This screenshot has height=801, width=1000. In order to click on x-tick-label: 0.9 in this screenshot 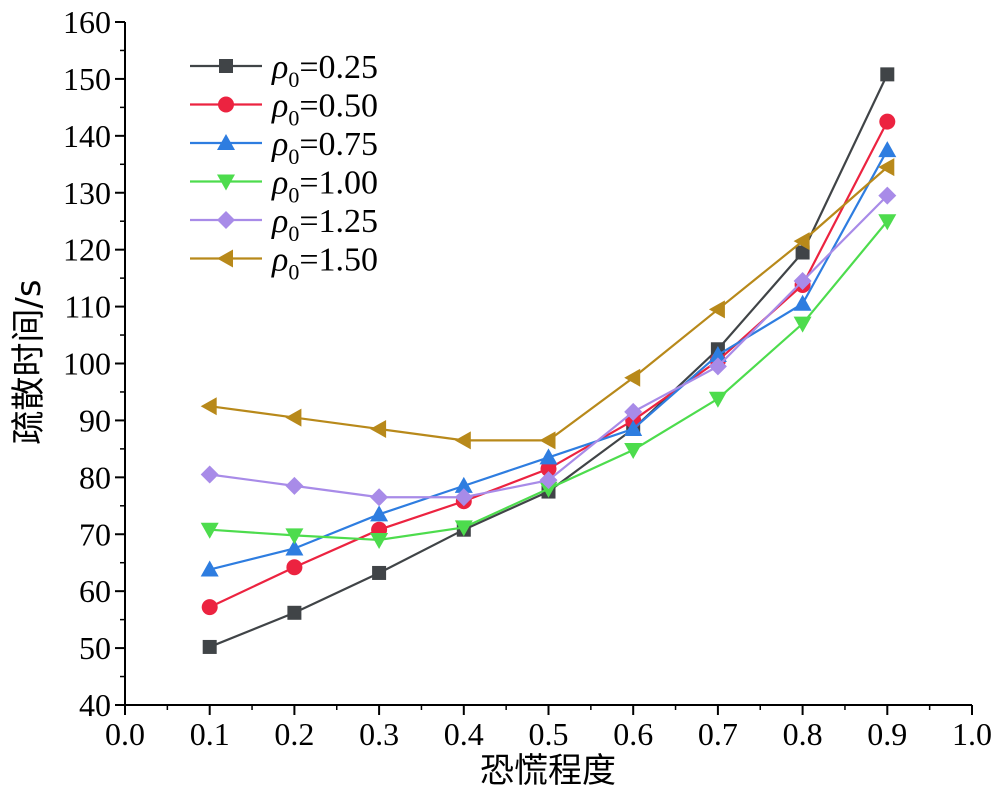, I will do `click(887, 734)`.